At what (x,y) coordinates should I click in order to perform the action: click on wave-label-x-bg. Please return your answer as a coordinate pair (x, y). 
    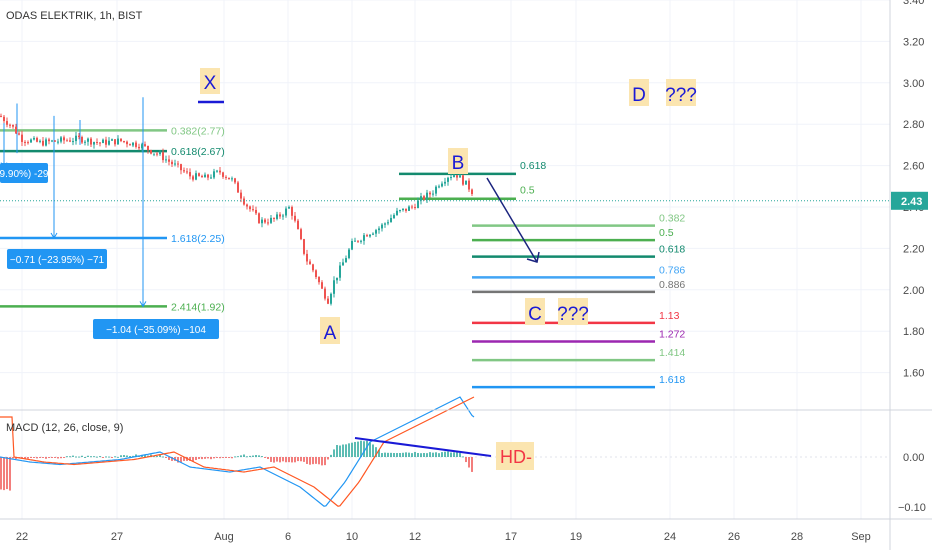
    Looking at the image, I should click on (210, 81).